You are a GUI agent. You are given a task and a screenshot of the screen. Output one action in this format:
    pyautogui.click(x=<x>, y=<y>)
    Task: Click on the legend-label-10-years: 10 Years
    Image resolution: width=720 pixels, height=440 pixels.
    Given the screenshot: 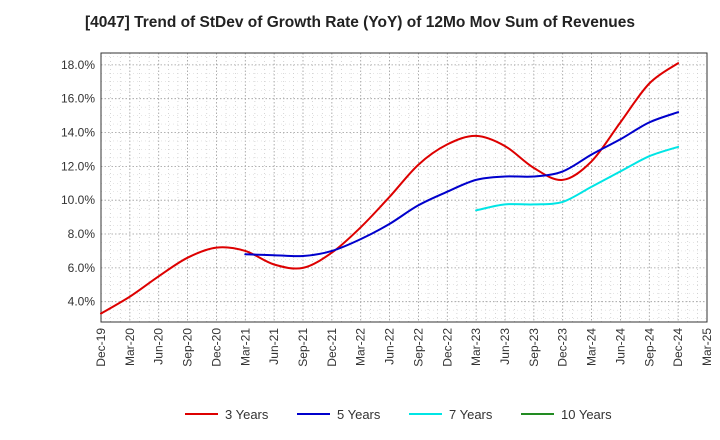 What is the action you would take?
    pyautogui.click(x=586, y=414)
    